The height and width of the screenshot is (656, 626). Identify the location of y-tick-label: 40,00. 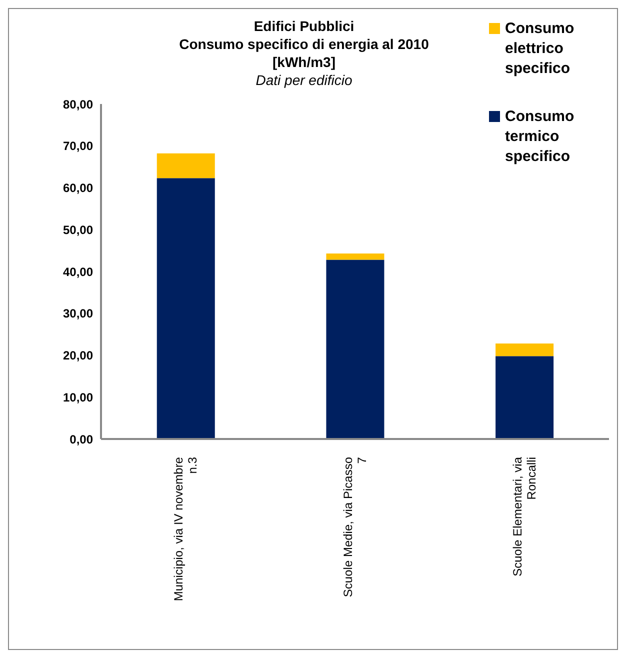
(78, 271).